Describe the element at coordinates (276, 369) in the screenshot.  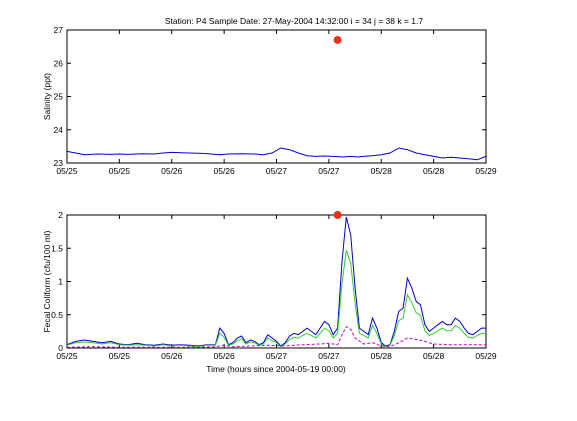
I see `coliform-xlabel: Time (hours since 2004-05-19 00:00)` at that location.